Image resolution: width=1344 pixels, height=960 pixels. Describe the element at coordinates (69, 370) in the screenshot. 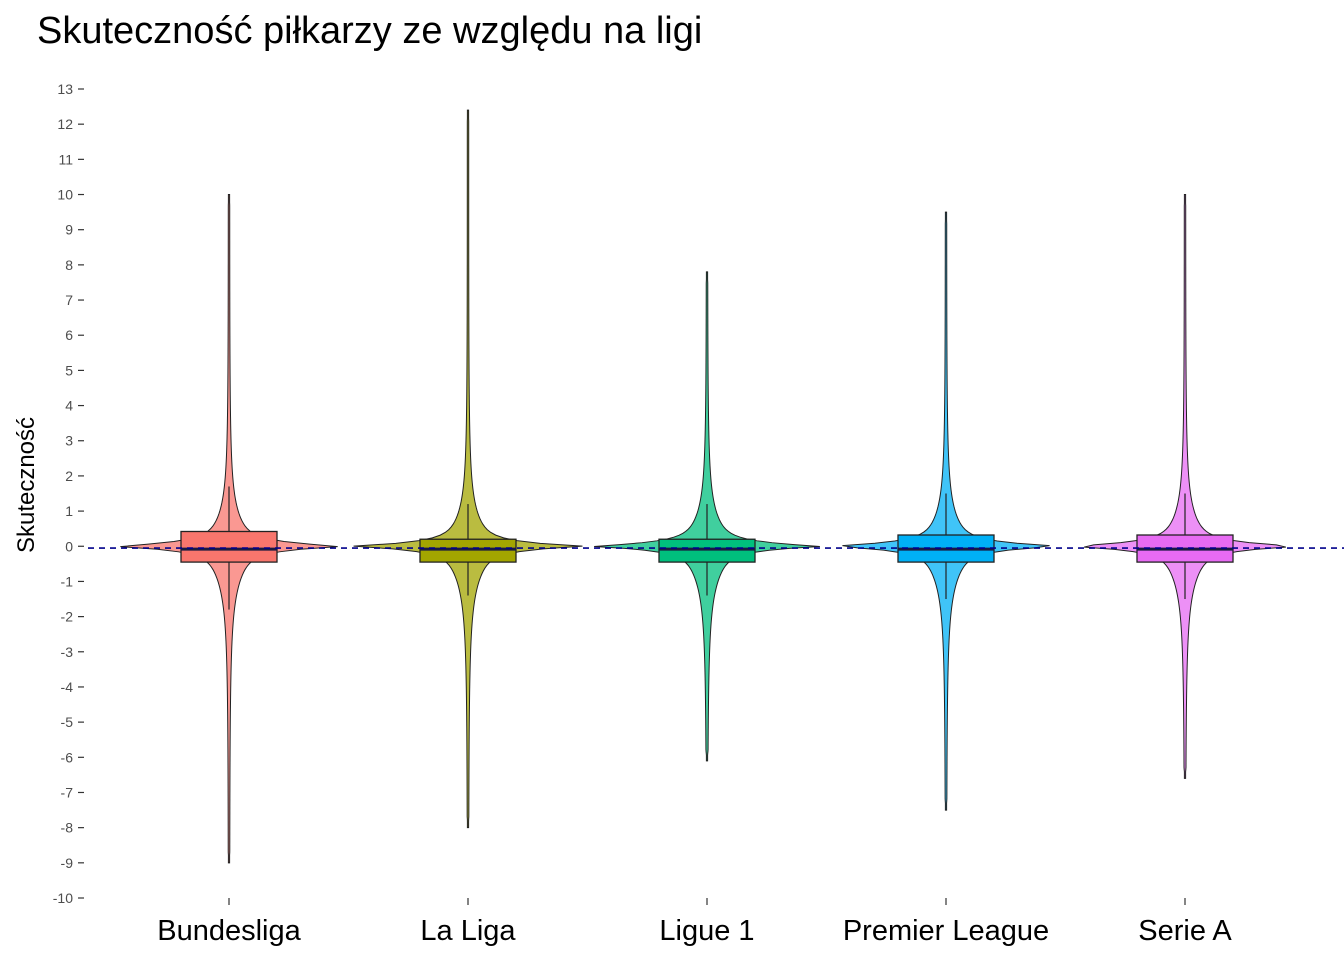

I see `y-tick-label: 5` at that location.